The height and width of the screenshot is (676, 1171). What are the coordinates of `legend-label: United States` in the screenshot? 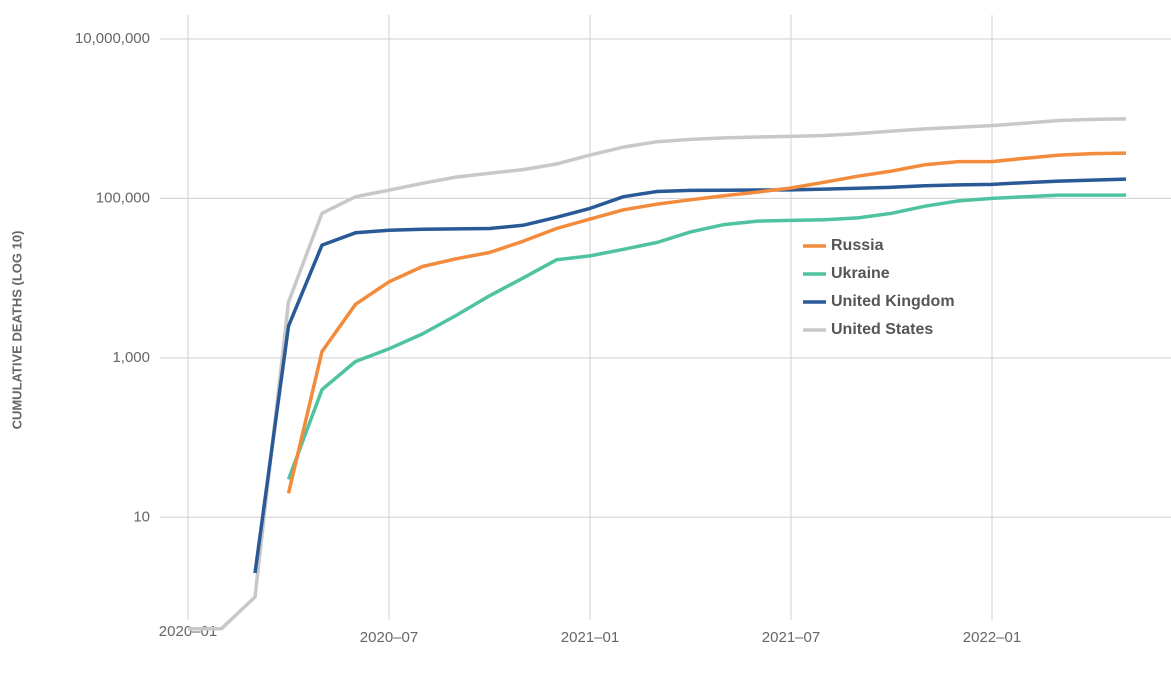 It's located at (882, 329).